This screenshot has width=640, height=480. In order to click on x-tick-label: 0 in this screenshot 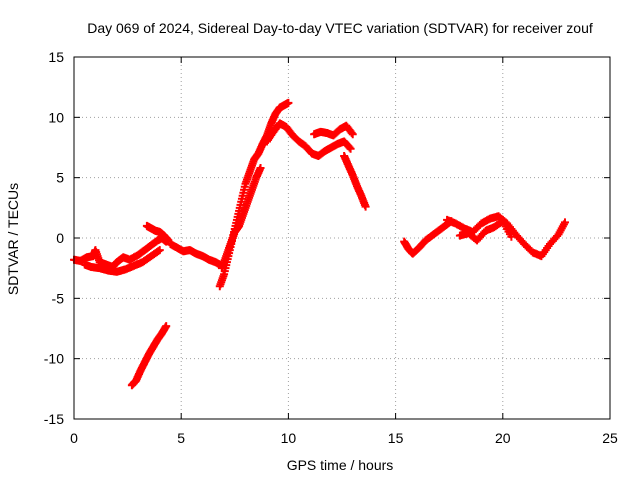, I will do `click(74, 438)`.